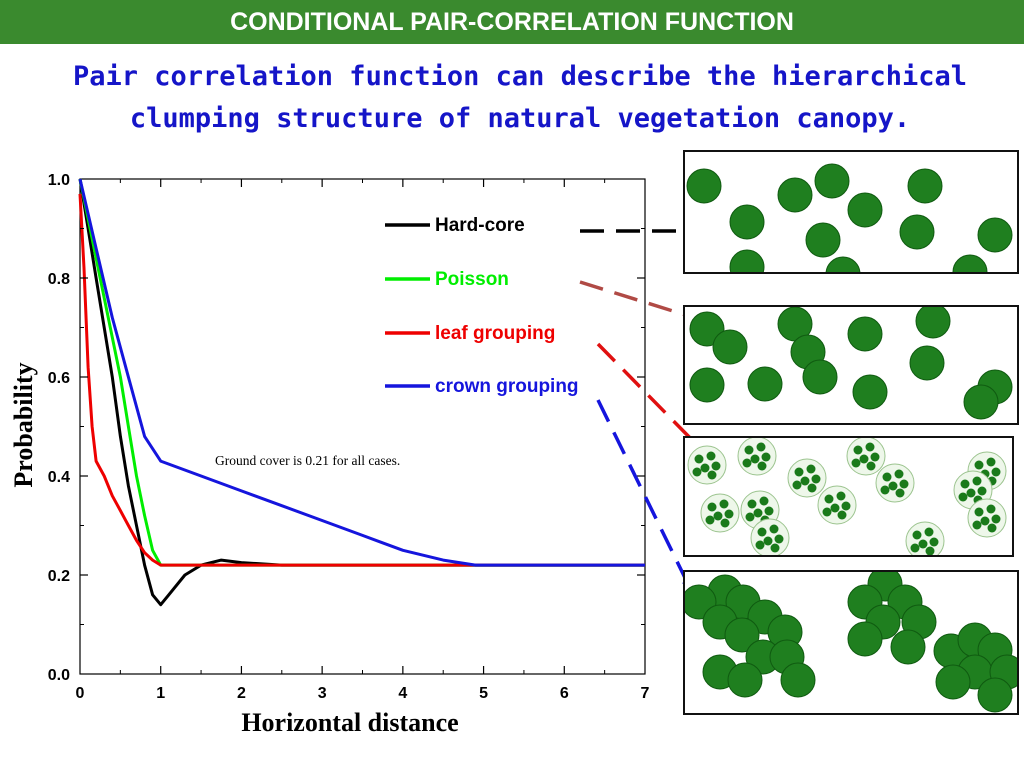 This screenshot has height=768, width=1024. I want to click on arrow-leaf-grouping, so click(647, 394).